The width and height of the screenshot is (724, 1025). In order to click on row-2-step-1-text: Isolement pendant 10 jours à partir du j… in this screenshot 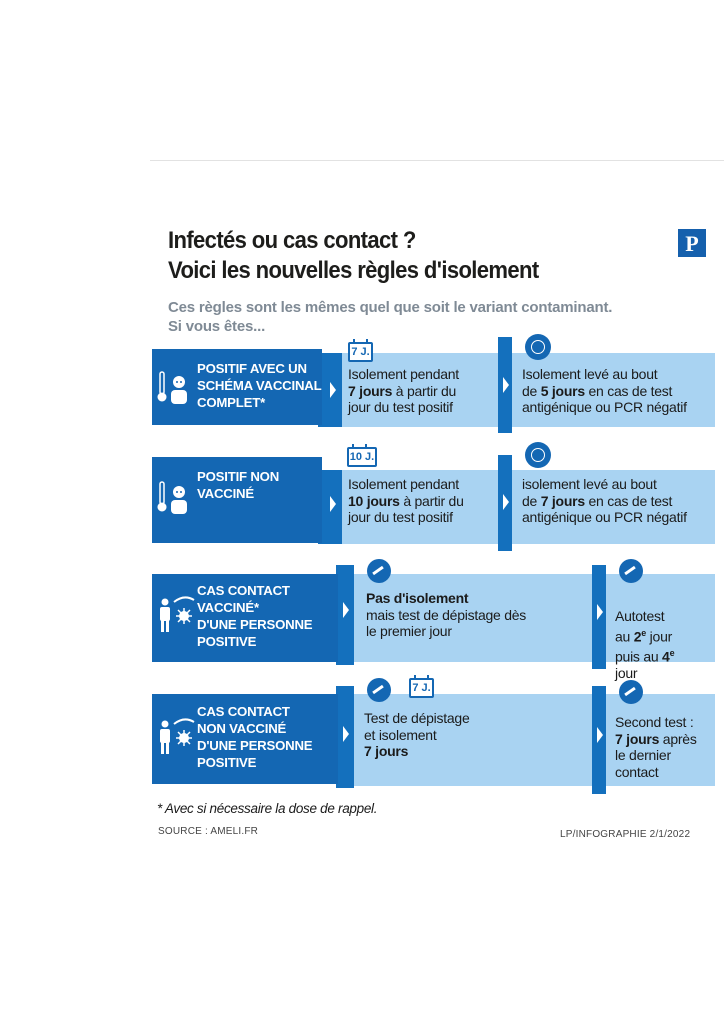, I will do `click(406, 500)`.